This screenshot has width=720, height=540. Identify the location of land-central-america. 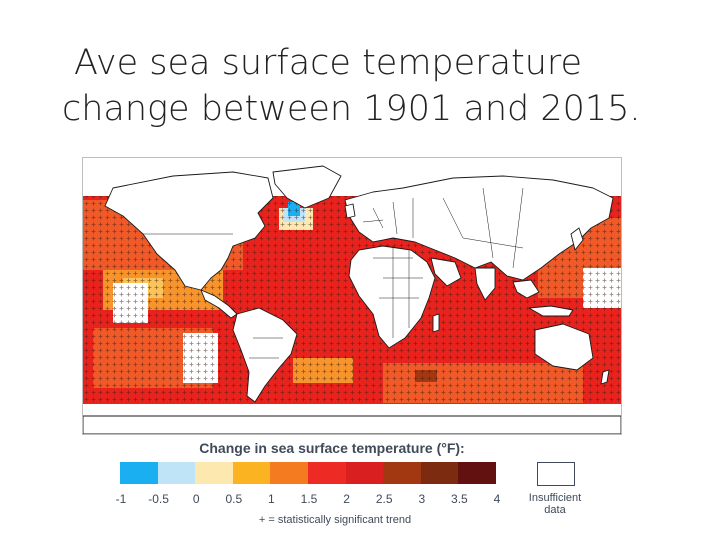
(219, 304).